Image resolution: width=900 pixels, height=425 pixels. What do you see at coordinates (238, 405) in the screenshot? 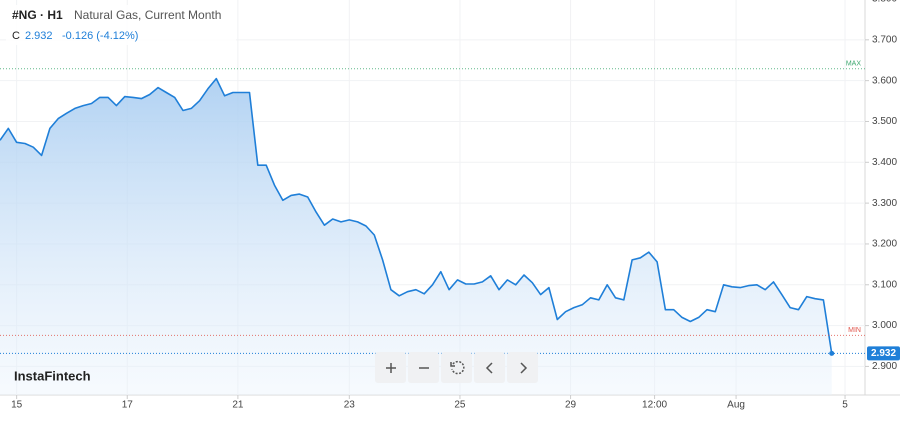
I see `x-tick-label: 21` at bounding box center [238, 405].